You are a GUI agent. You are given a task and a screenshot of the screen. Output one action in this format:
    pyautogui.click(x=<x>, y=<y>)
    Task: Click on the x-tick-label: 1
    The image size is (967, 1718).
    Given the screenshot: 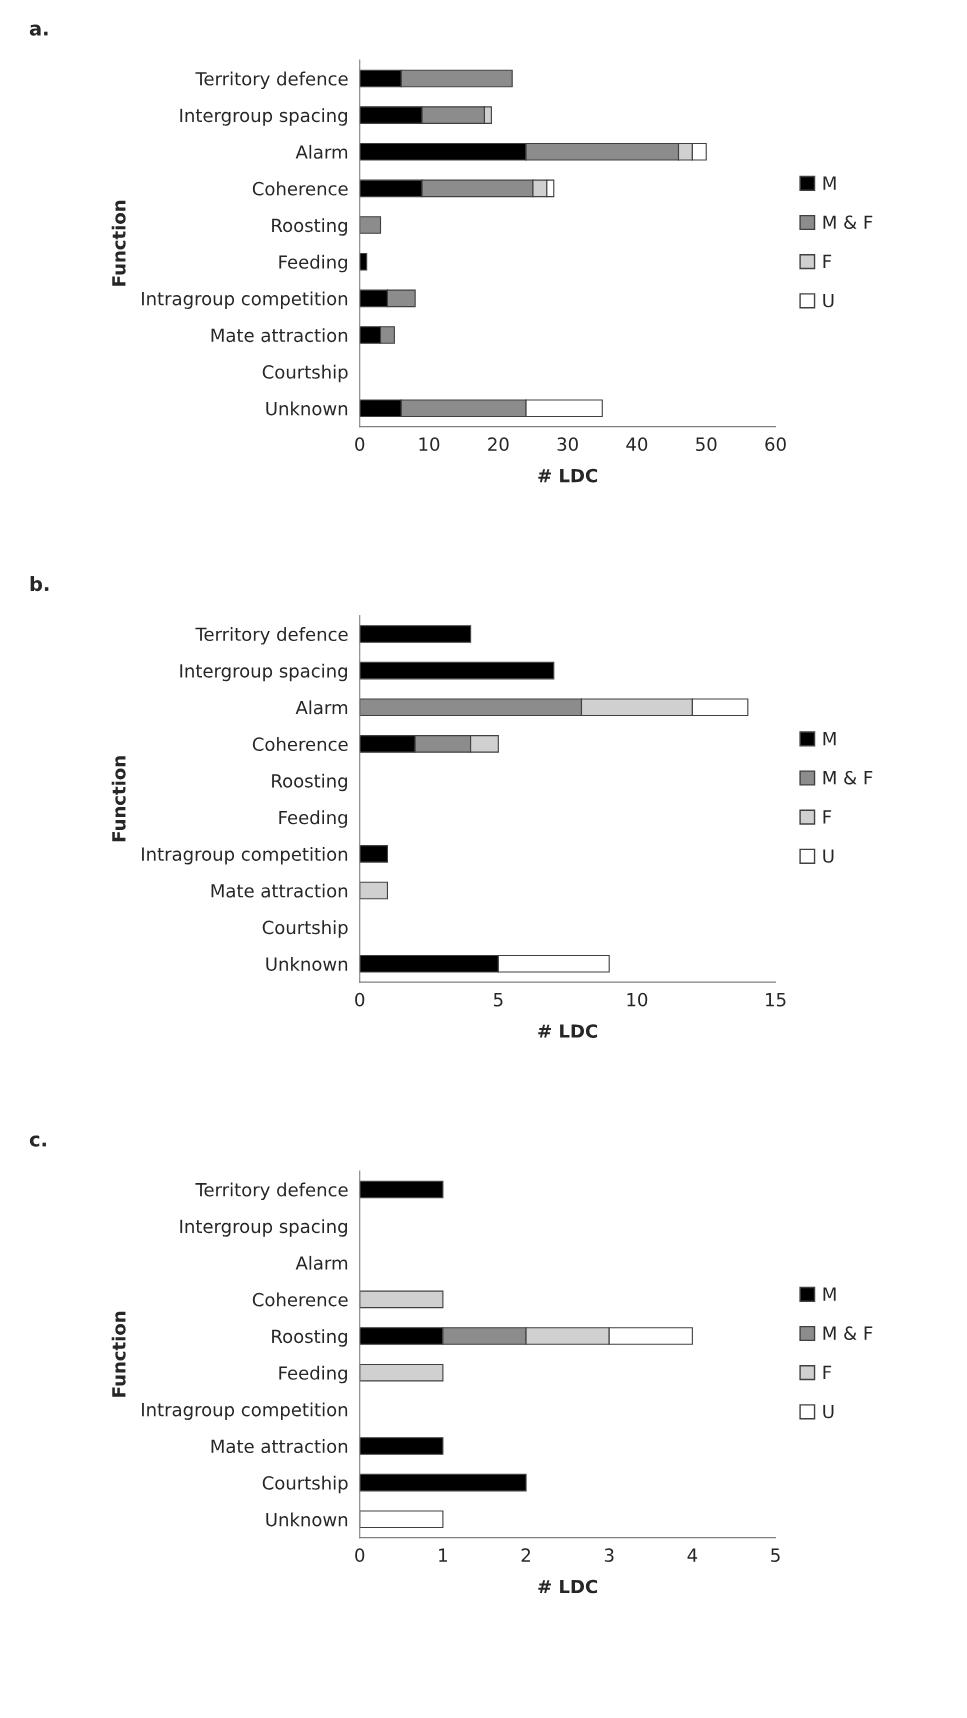 What is the action you would take?
    pyautogui.click(x=443, y=1555)
    